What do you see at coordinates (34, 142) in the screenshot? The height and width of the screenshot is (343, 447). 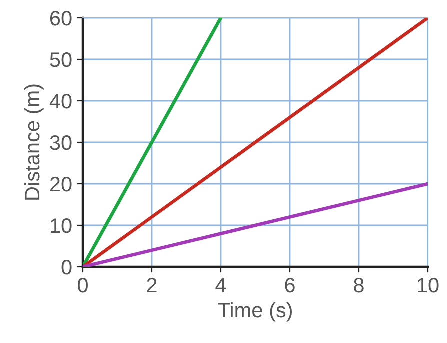 I see `y-axis-title: Distance (m)` at bounding box center [34, 142].